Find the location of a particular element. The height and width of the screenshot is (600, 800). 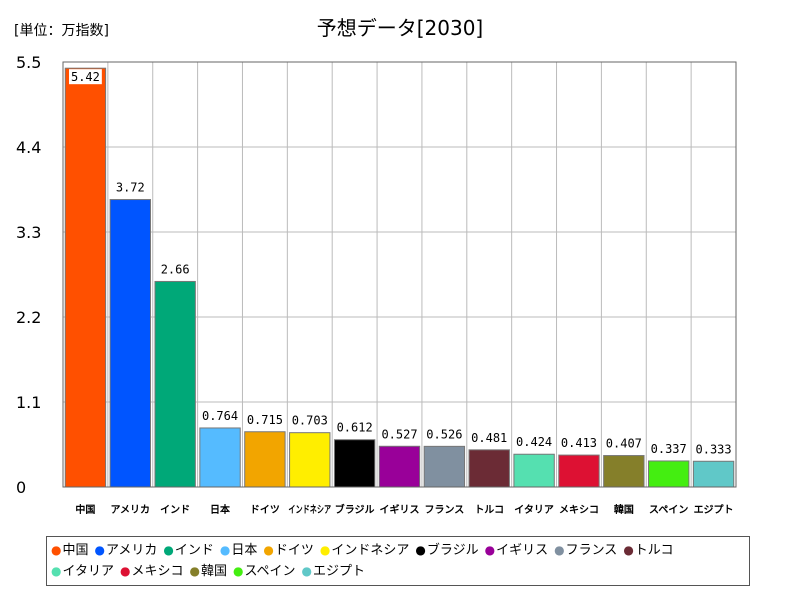

legend-item: ●エジプト is located at coordinates (334, 571).